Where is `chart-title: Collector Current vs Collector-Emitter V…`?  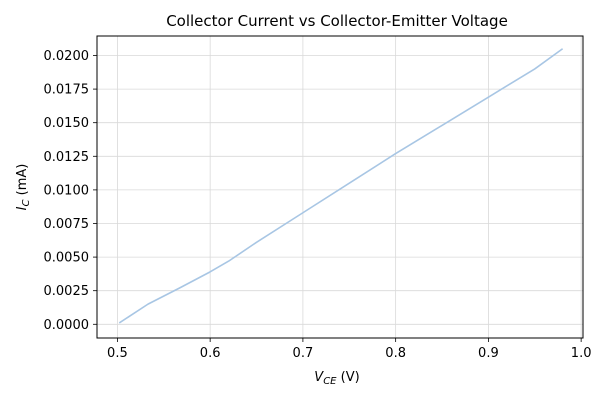 chart-title: Collector Current vs Collector-Emitter V… is located at coordinates (337, 21).